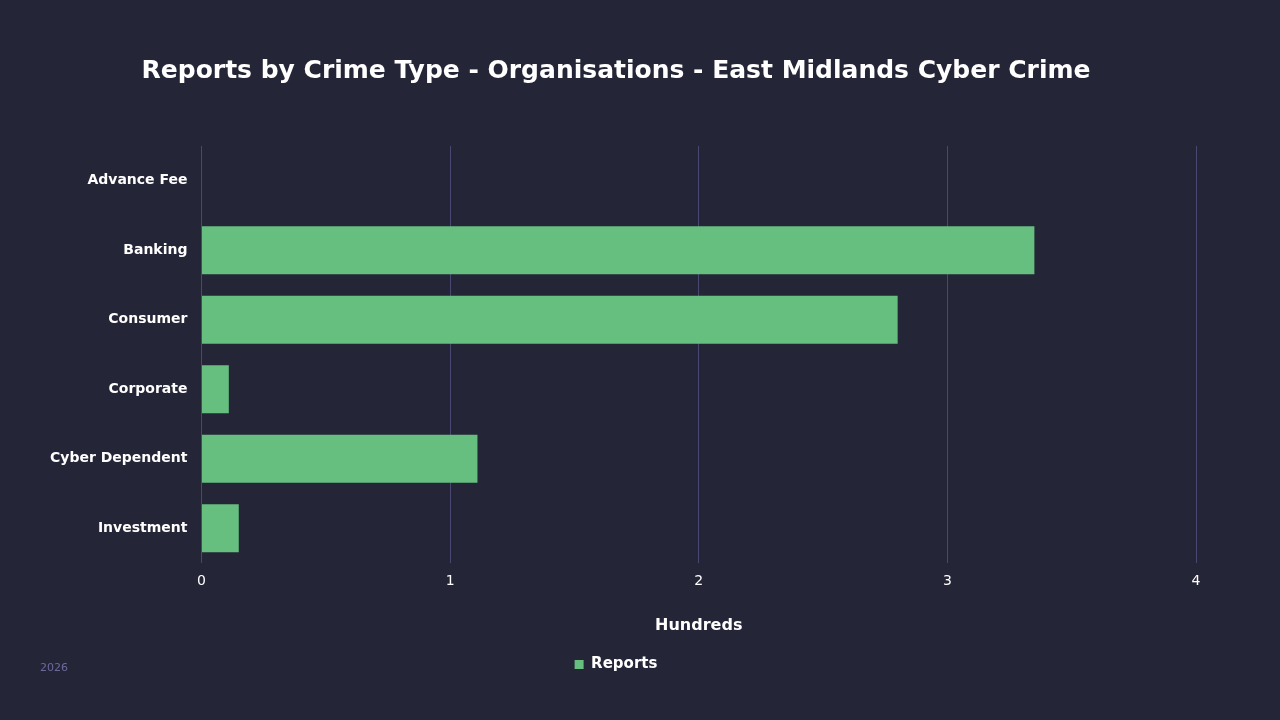  I want to click on y-tick-label: Advance Fee, so click(137, 179).